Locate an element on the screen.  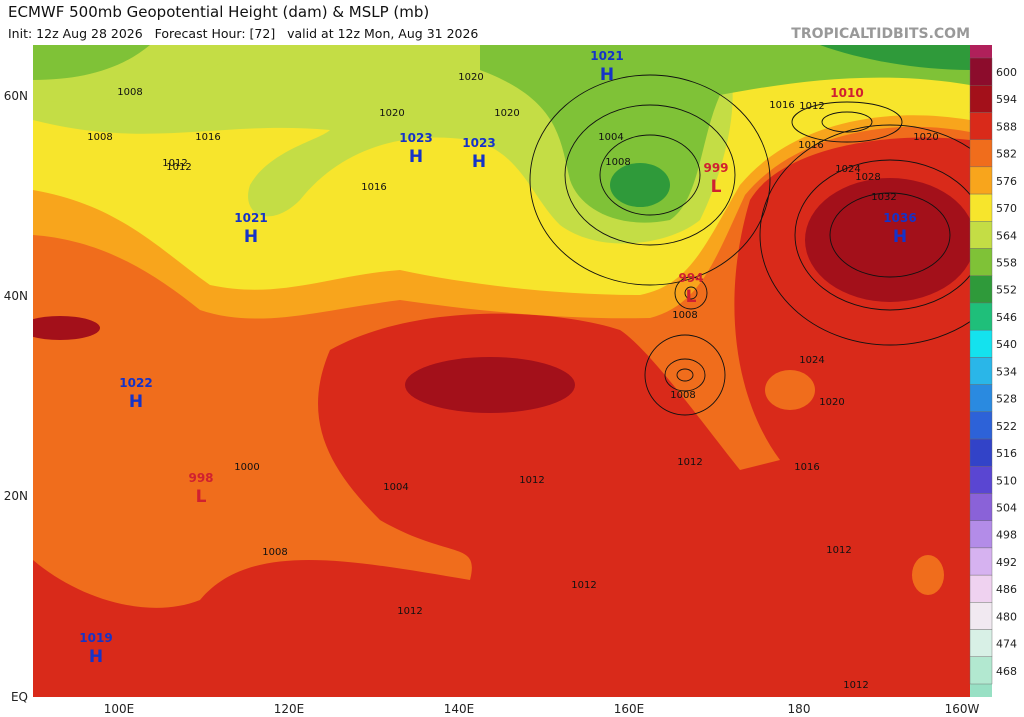
lon-label: 160W is located at coordinates (962, 709).